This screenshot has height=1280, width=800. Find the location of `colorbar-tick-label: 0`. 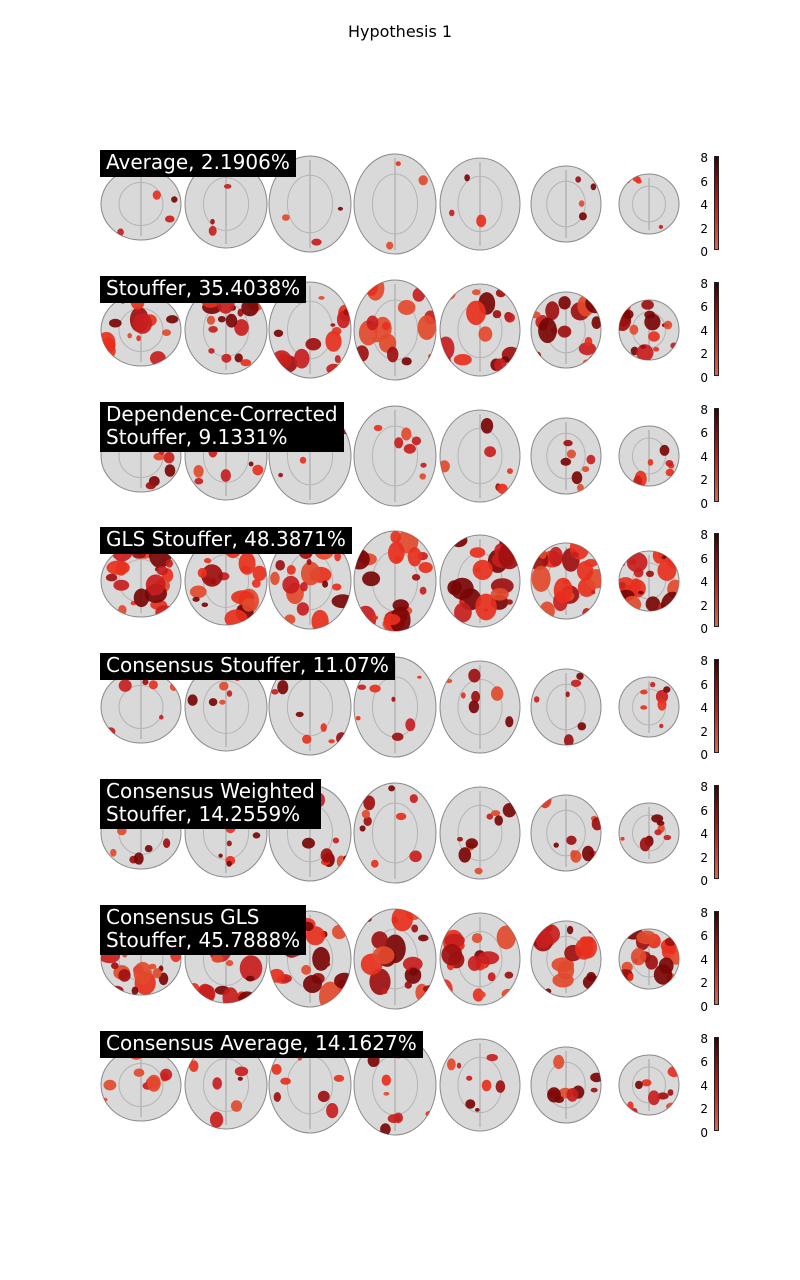

colorbar-tick-label: 0 is located at coordinates (704, 881).